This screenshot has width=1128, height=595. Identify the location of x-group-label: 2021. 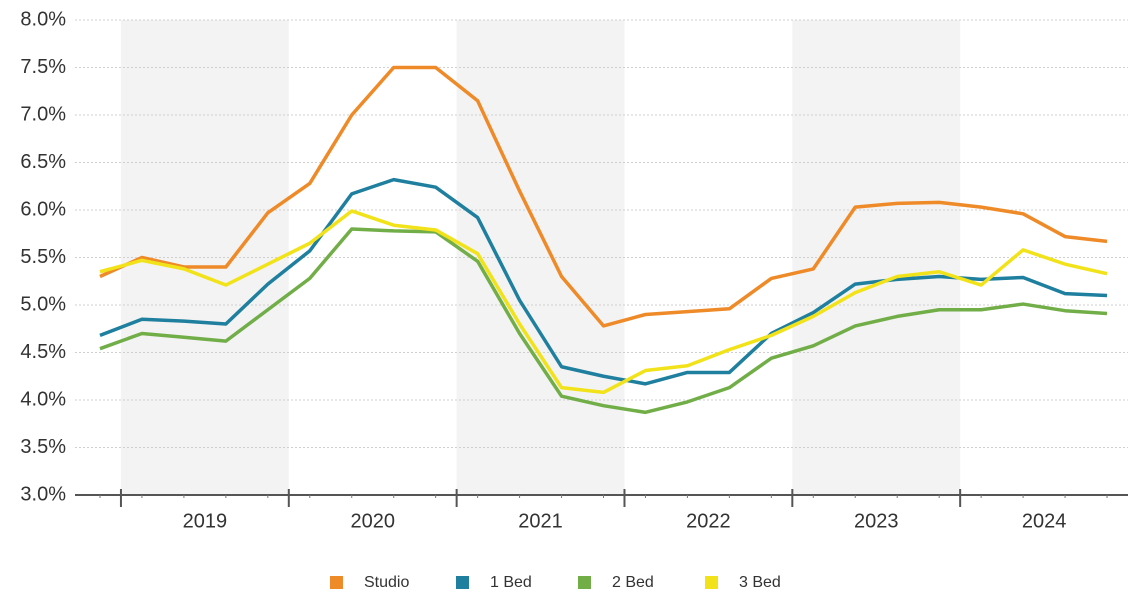
(540, 521).